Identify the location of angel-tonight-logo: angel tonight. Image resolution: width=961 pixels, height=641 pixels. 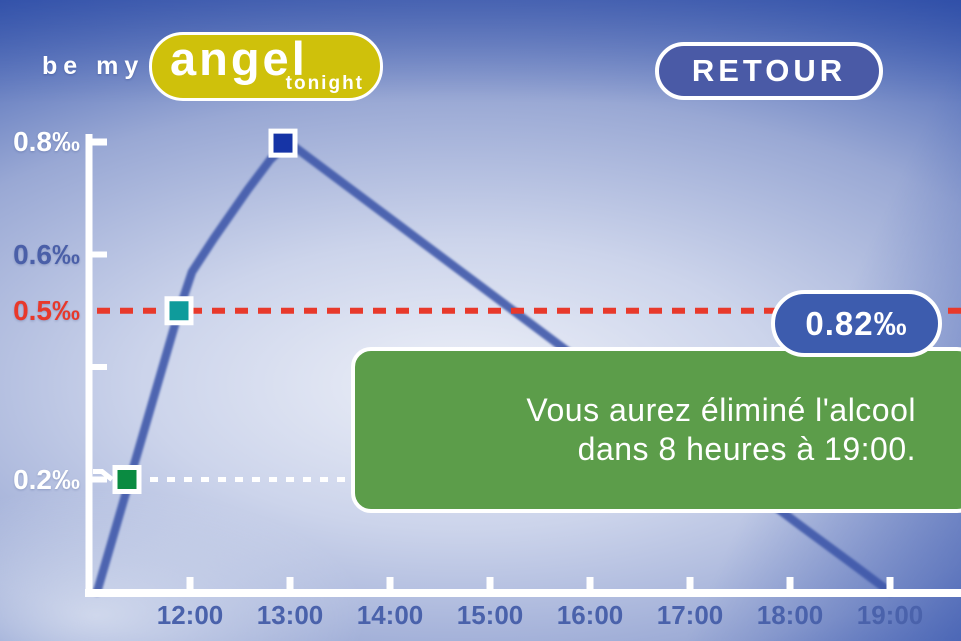
(266, 66).